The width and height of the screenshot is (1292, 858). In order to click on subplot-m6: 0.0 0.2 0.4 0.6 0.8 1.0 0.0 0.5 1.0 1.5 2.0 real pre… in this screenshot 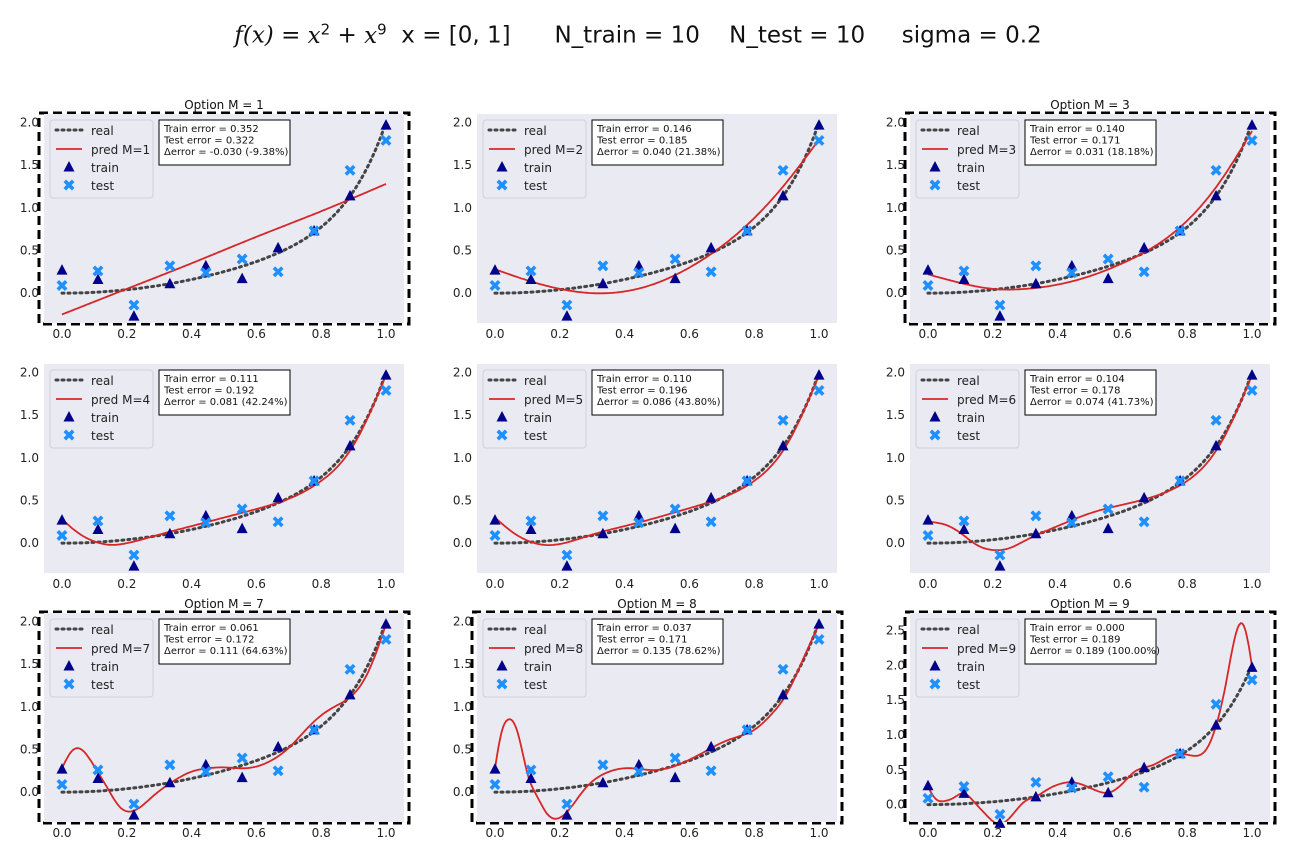, I will do `click(1078, 477)`.